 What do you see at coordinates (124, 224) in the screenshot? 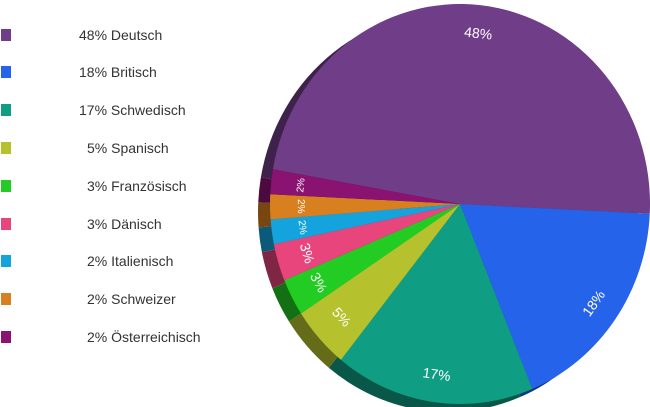
I see `legend-label: 3% Dänisch` at bounding box center [124, 224].